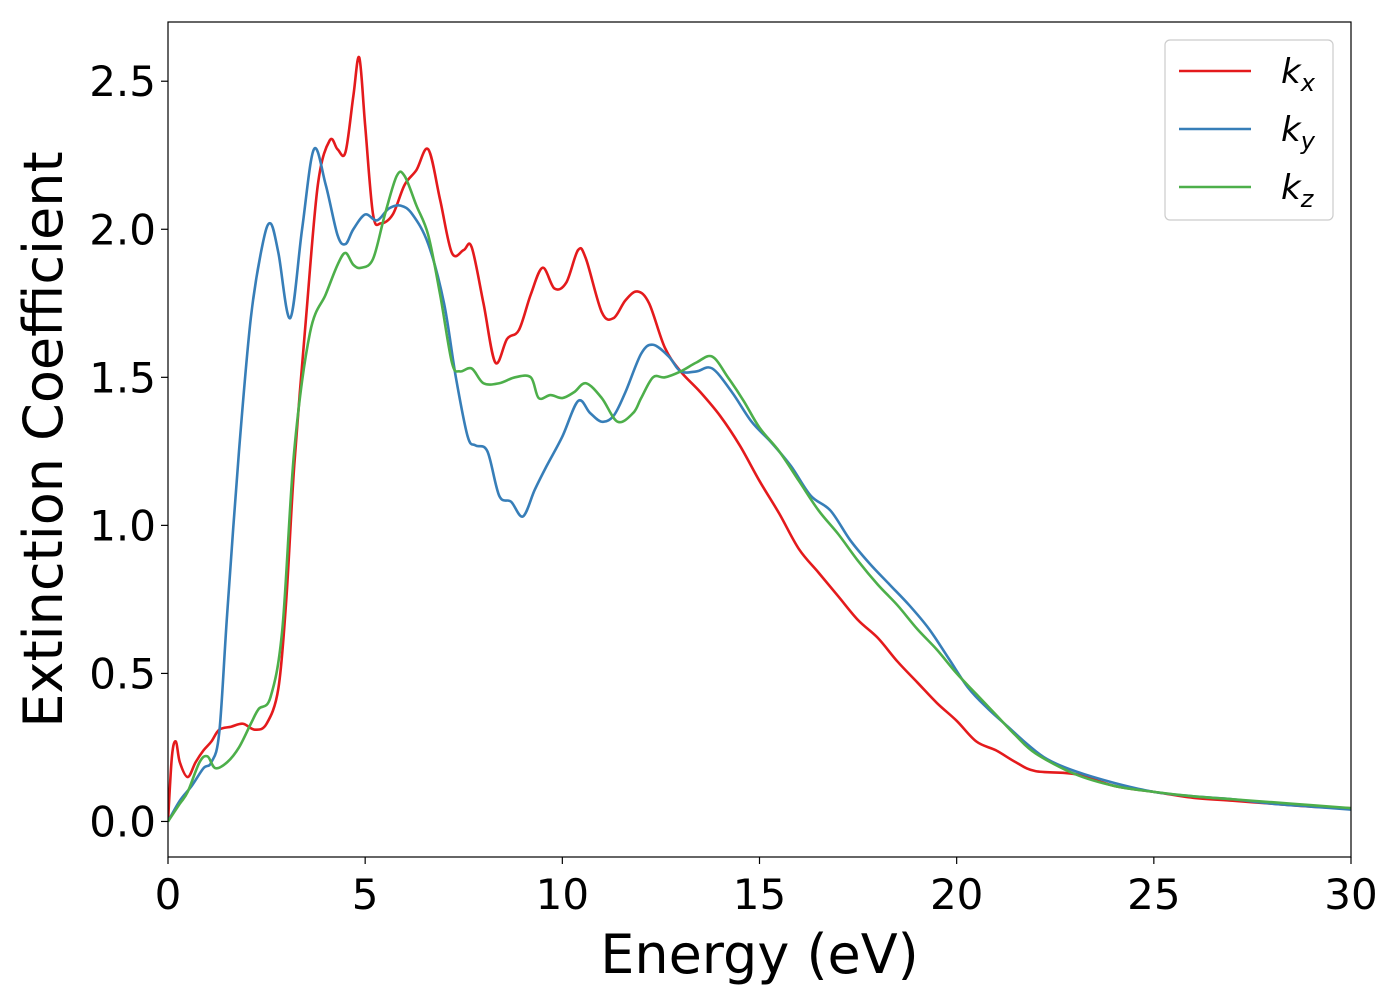 This screenshot has height=1000, width=1400. What do you see at coordinates (759, 954) in the screenshot?
I see `x-axis-label: Energy (eV)` at bounding box center [759, 954].